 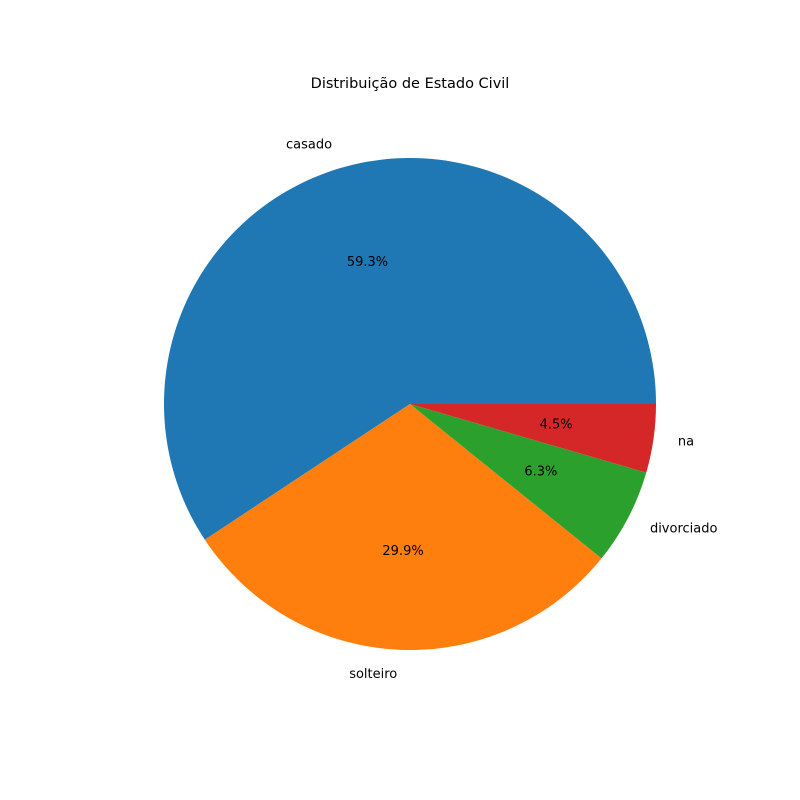 I want to click on slice-label-na: na, so click(x=686, y=442).